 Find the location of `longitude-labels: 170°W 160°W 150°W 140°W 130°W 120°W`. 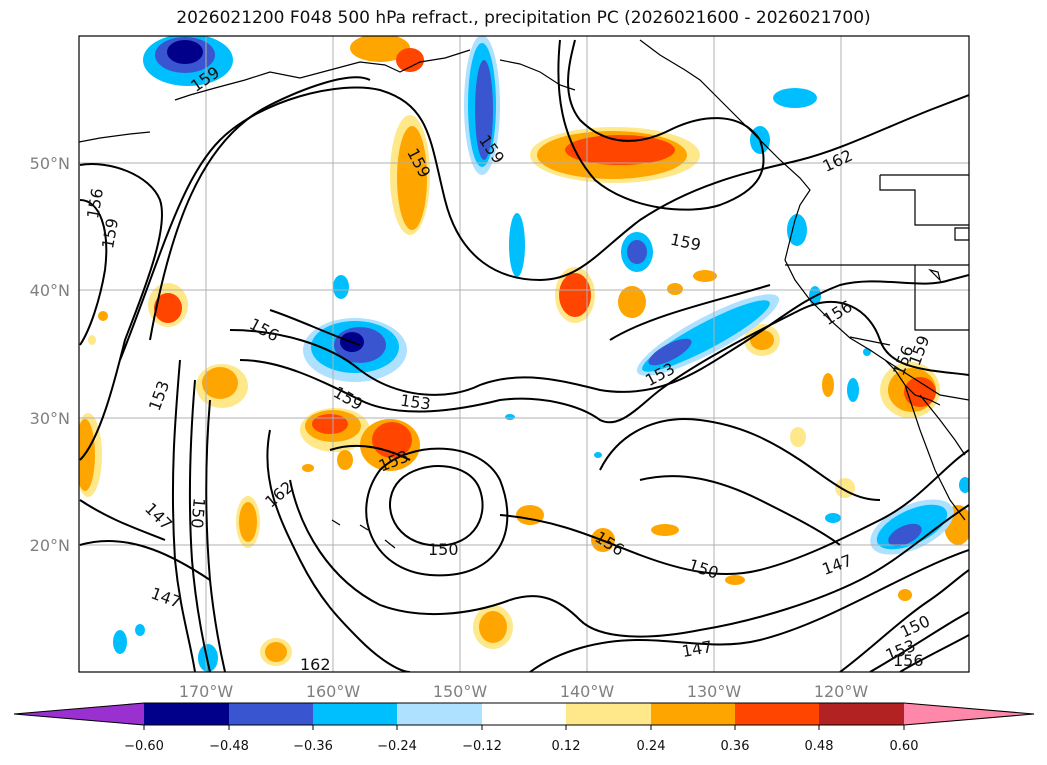

longitude-labels: 170°W 160°W 150°W 140°W 130°W 120°W is located at coordinates (524, 691).